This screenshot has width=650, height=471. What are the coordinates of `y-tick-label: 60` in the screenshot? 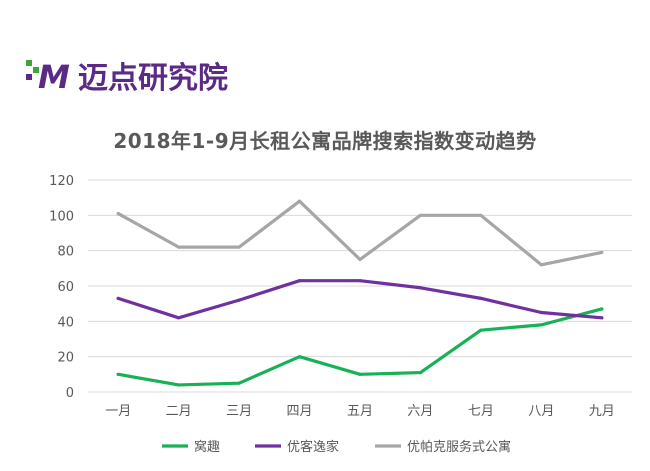 It's located at (65, 287).